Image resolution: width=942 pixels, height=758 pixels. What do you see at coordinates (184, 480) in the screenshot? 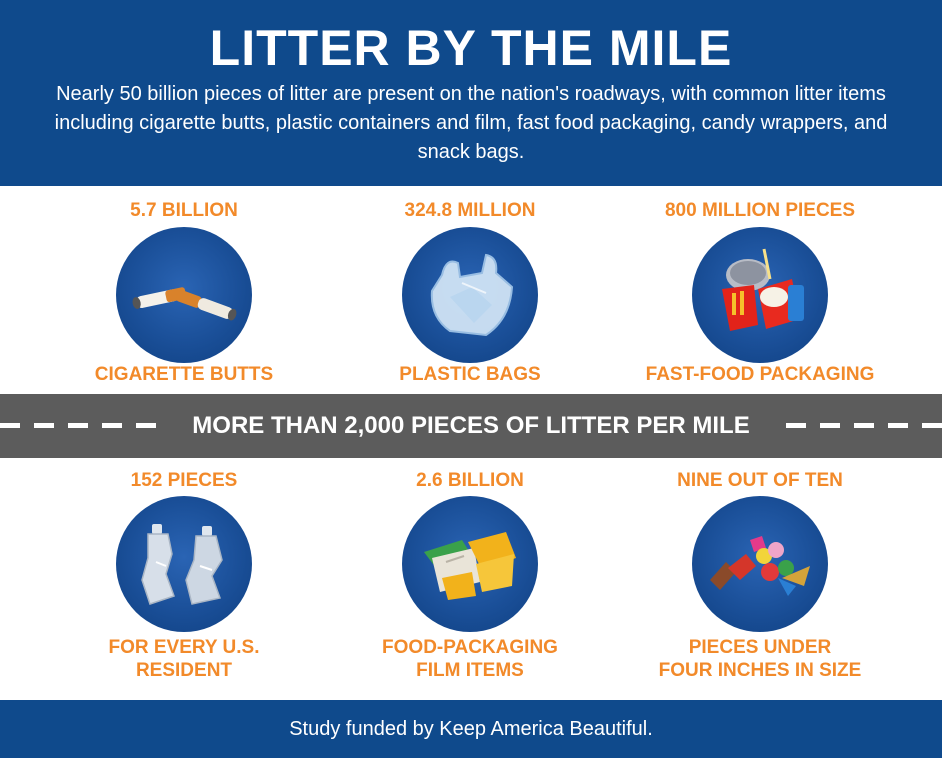
I see `stat-plastic-bottles: 152 PIECES` at bounding box center [184, 480].